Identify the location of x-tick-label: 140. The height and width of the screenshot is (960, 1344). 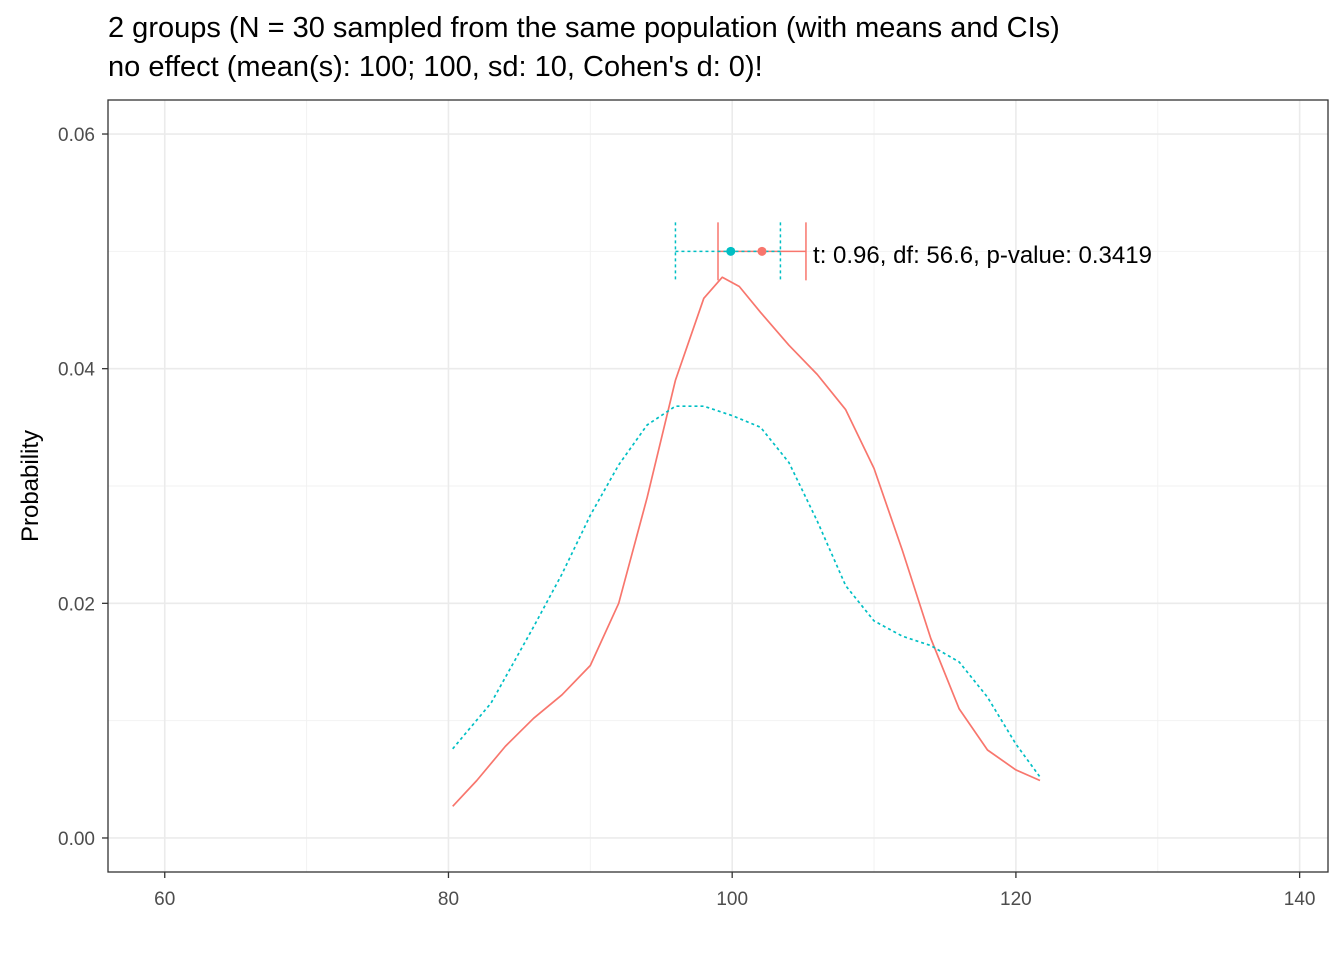
(1300, 899).